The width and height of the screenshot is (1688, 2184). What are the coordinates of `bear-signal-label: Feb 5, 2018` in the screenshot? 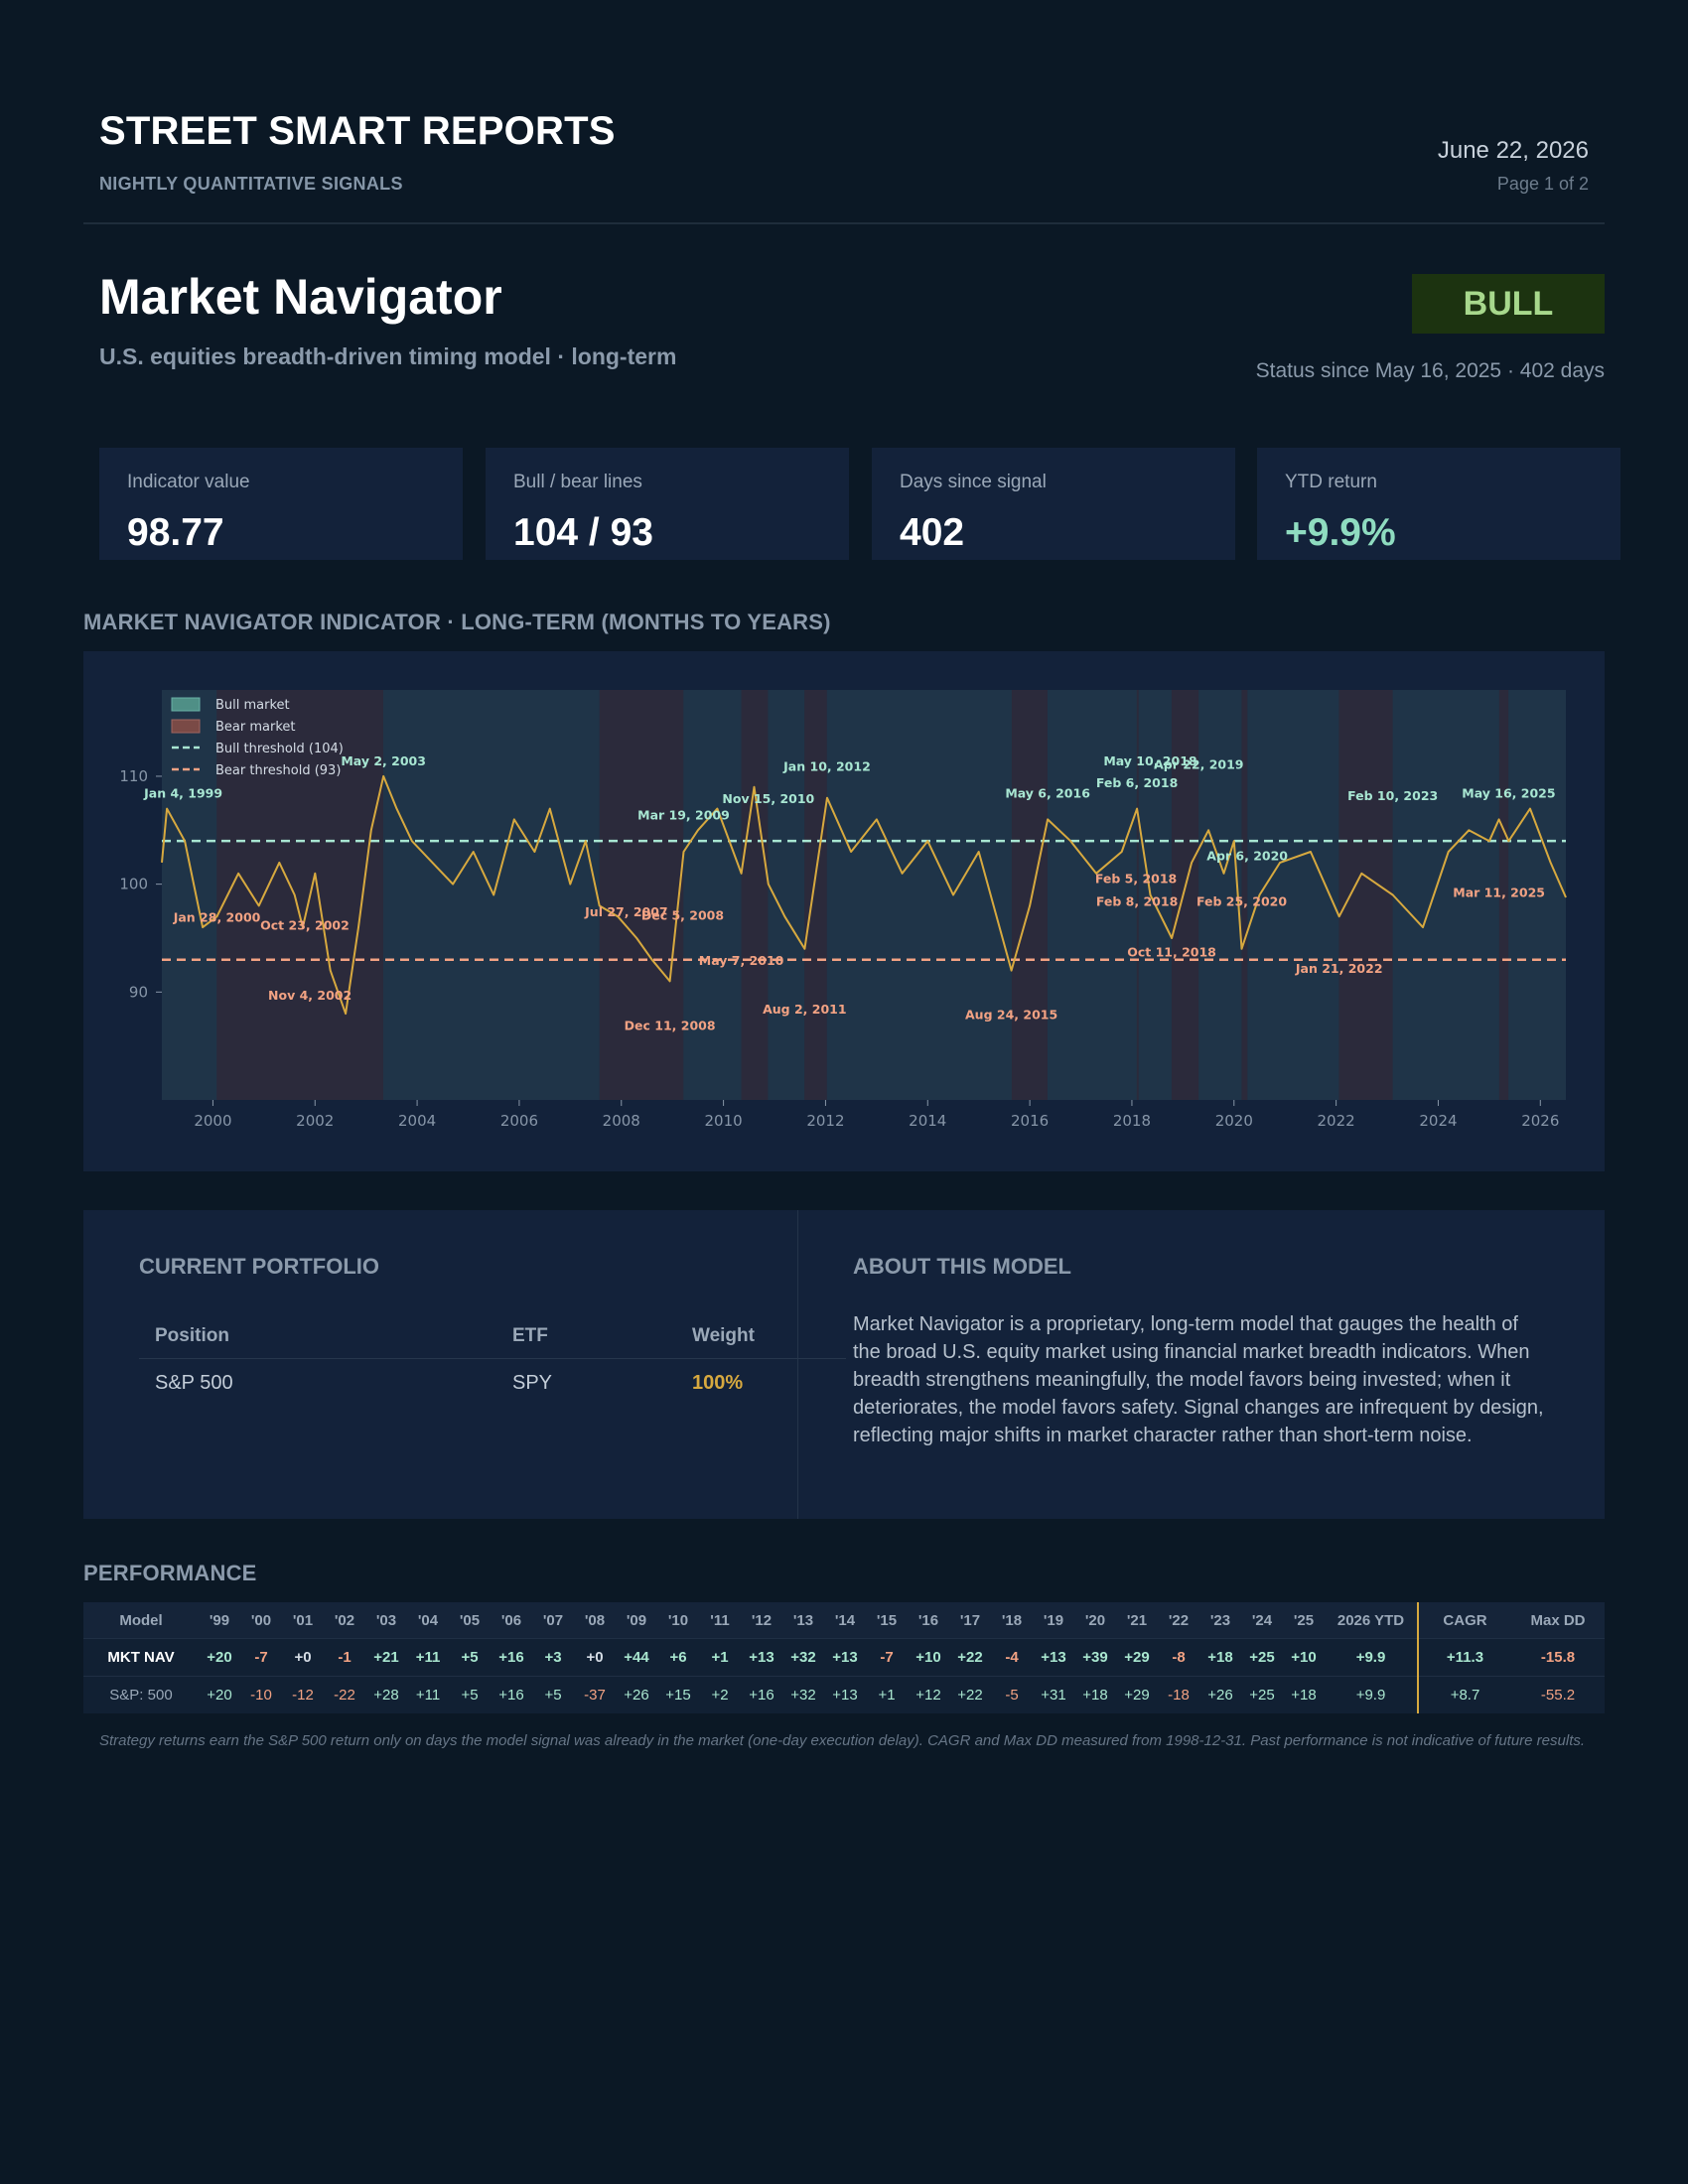 It's located at (1136, 879).